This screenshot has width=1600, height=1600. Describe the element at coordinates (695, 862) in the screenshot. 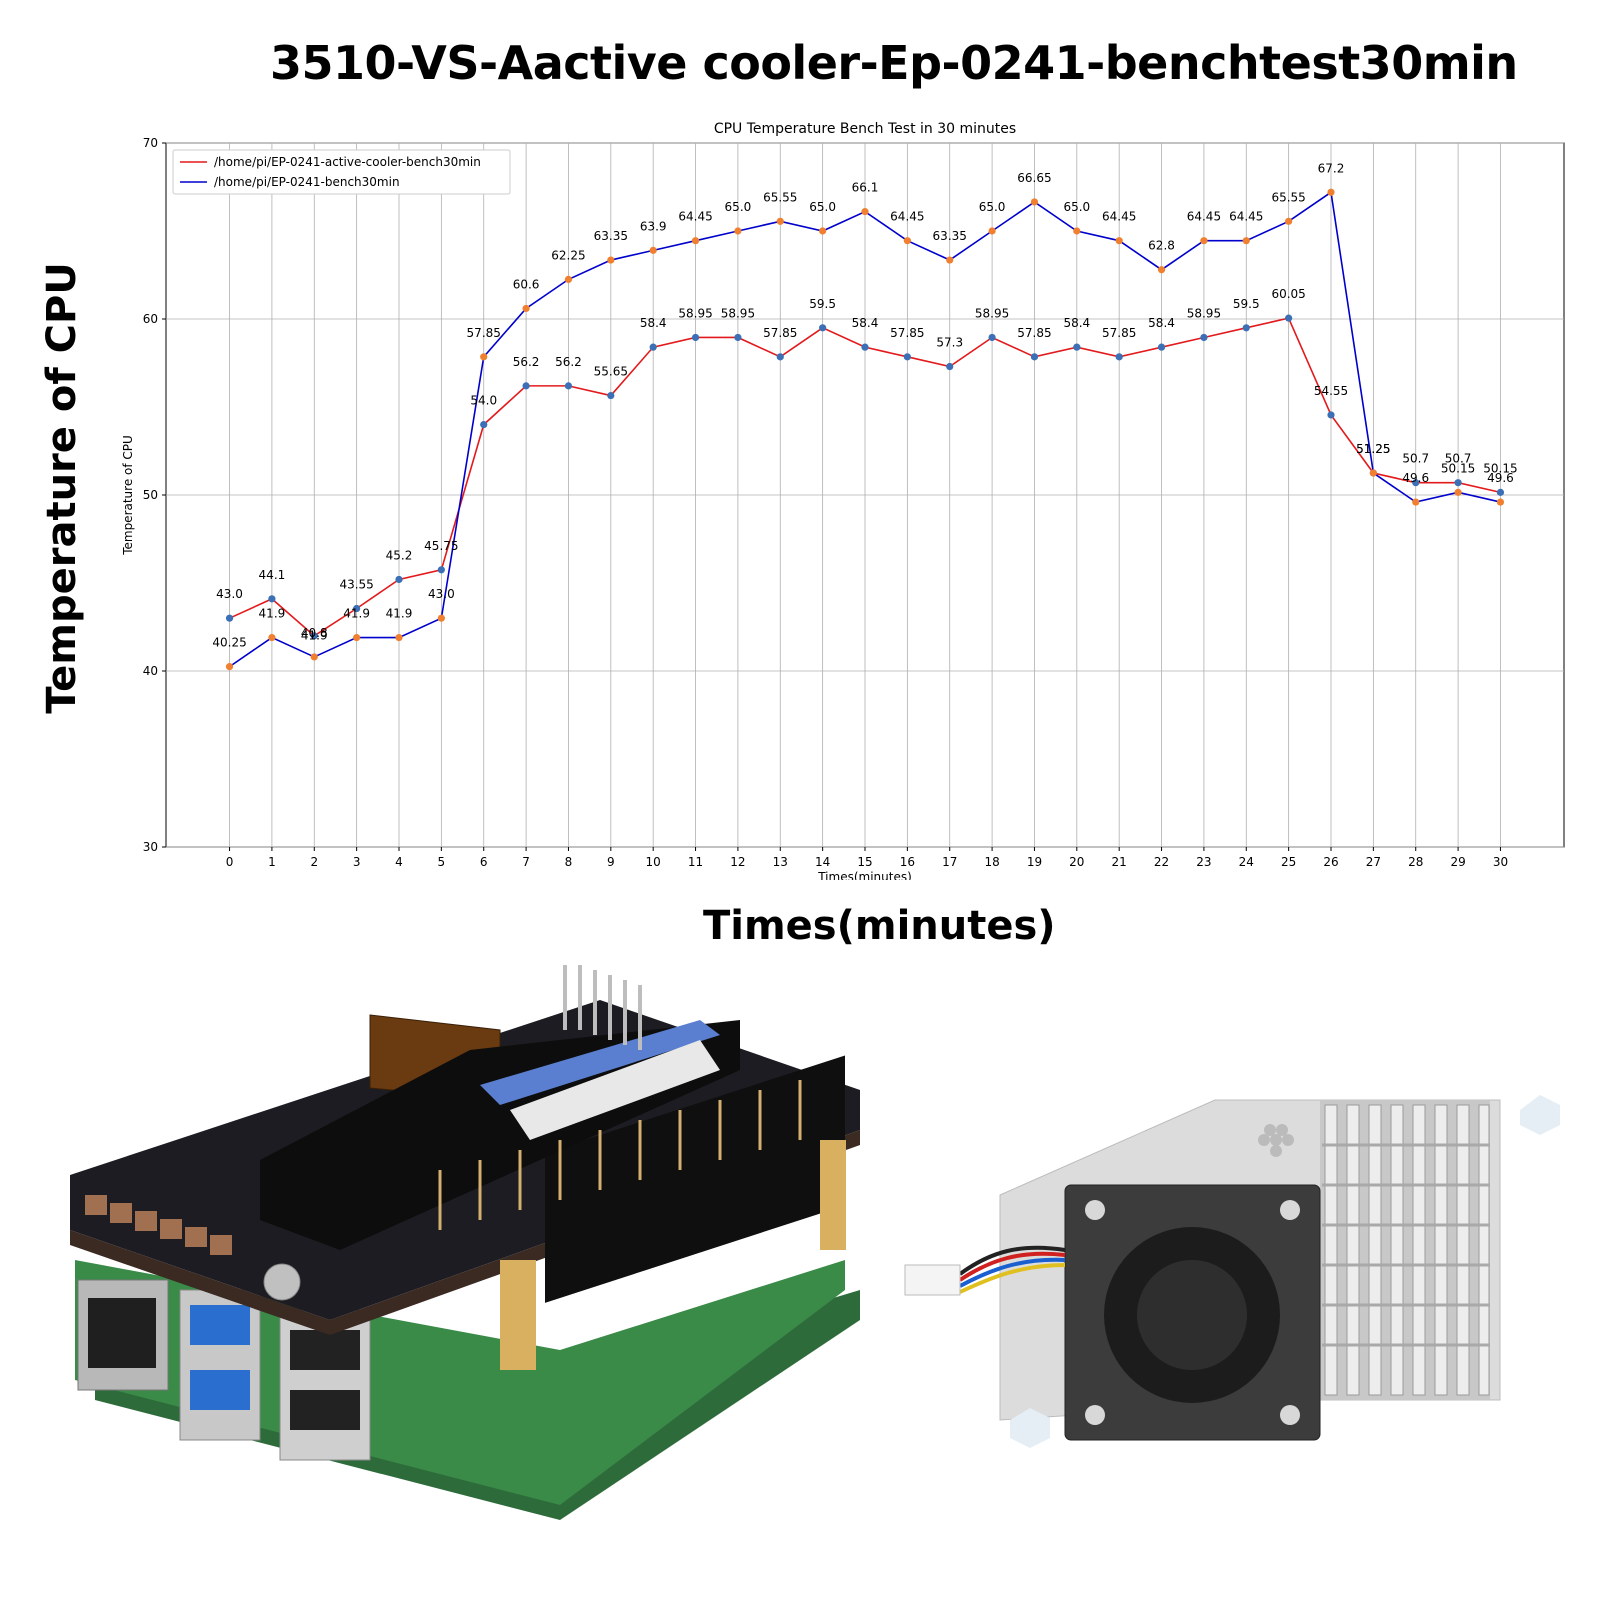

I see `x-tick-label: 11` at that location.